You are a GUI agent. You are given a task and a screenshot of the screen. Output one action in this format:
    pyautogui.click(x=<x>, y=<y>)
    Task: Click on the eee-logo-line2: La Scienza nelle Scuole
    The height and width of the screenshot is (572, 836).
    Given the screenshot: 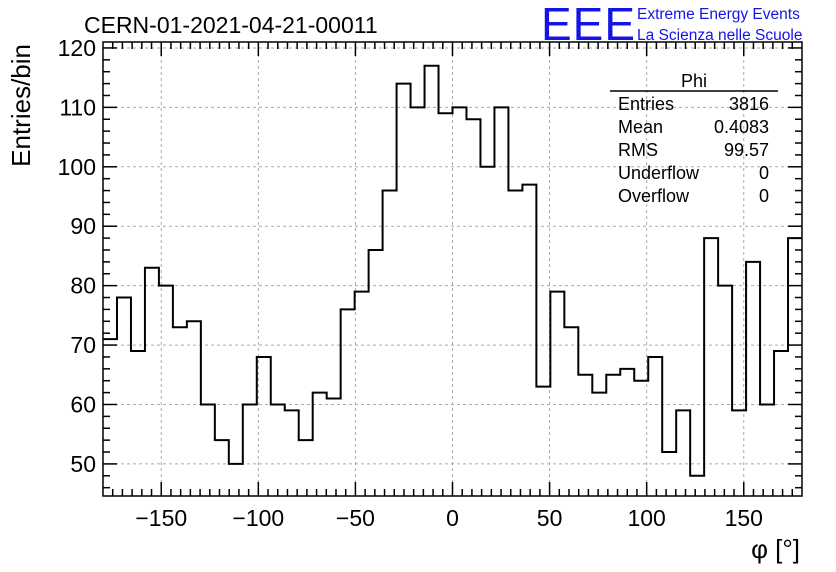 What is the action you would take?
    pyautogui.click(x=719, y=35)
    